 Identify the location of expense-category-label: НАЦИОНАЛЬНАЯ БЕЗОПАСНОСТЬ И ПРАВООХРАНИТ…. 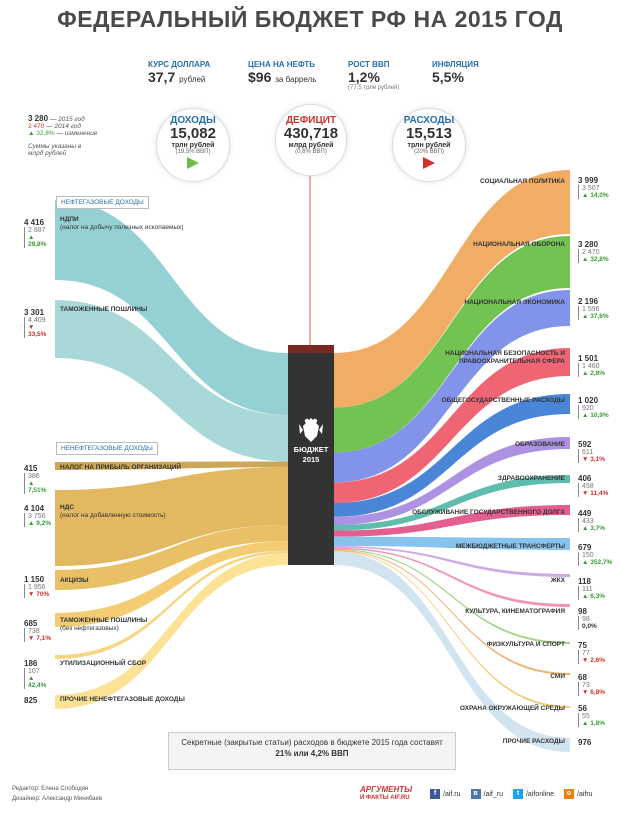
(505, 357).